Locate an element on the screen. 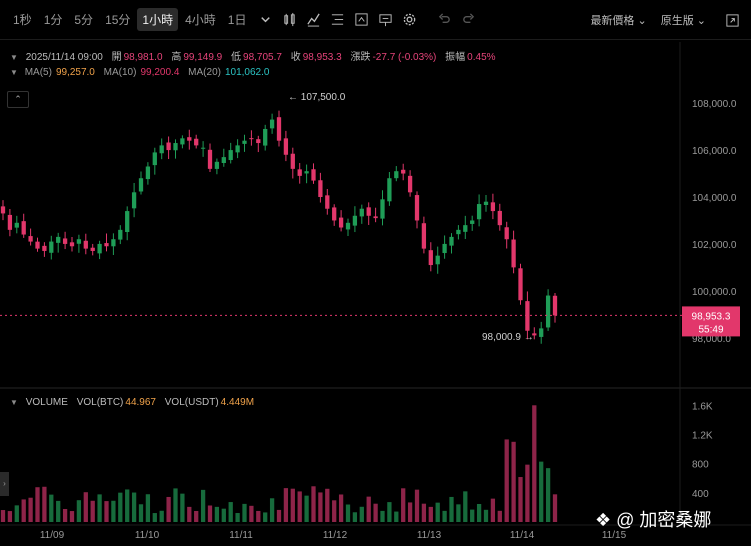 This screenshot has height=546, width=751. ma20-value: 101,062.0 is located at coordinates (247, 72).